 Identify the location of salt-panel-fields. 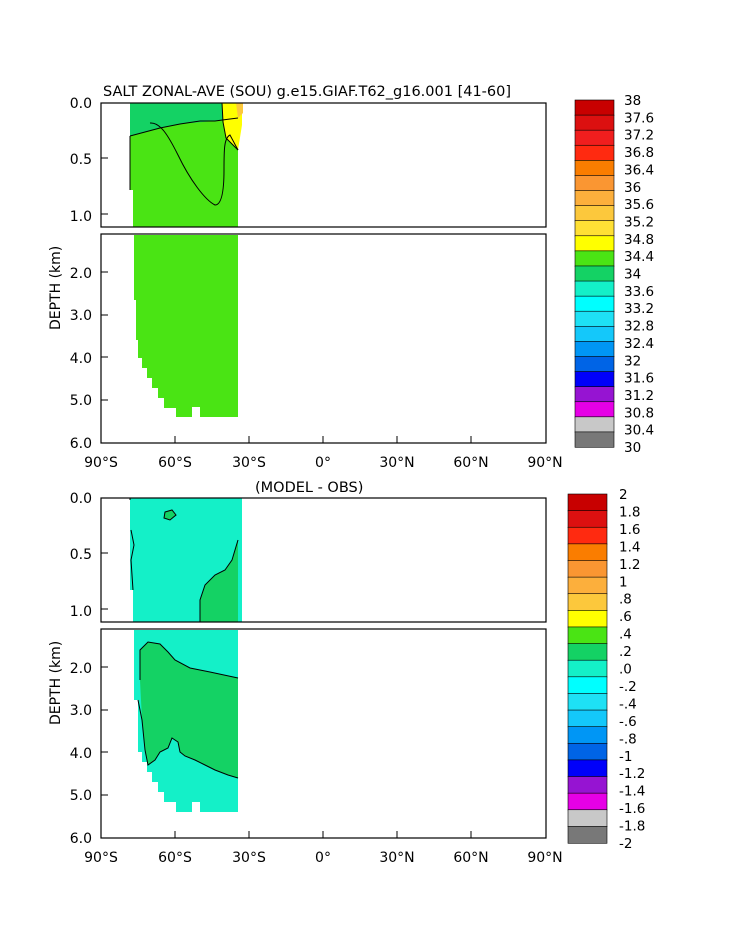
(186, 259).